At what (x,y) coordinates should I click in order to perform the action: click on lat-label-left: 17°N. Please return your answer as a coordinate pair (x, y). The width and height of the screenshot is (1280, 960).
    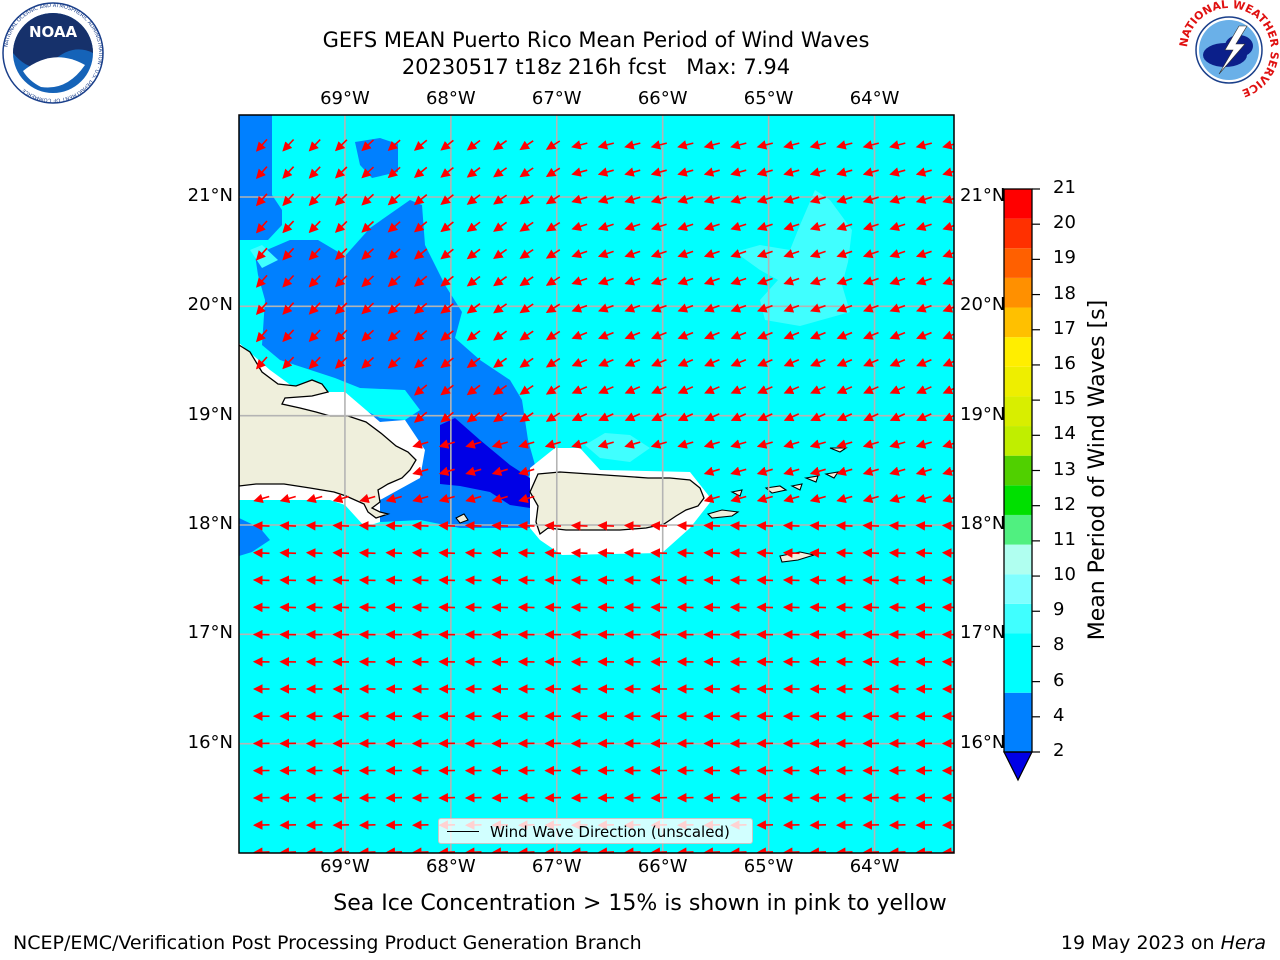
    Looking at the image, I should click on (210, 633).